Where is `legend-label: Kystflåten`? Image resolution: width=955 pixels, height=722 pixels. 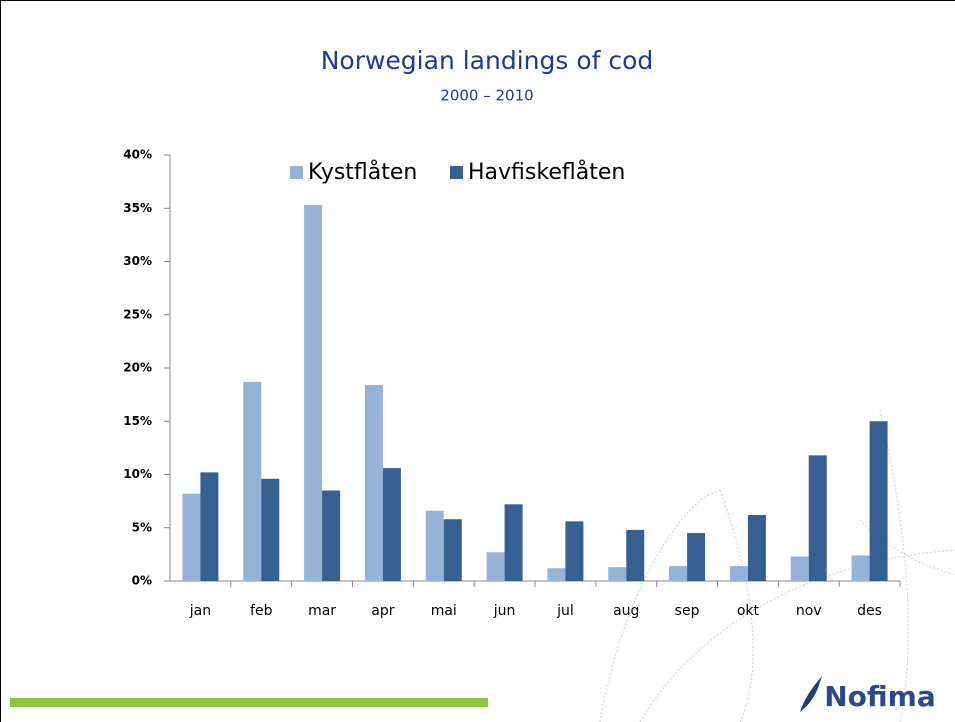 legend-label: Kystflåten is located at coordinates (362, 172).